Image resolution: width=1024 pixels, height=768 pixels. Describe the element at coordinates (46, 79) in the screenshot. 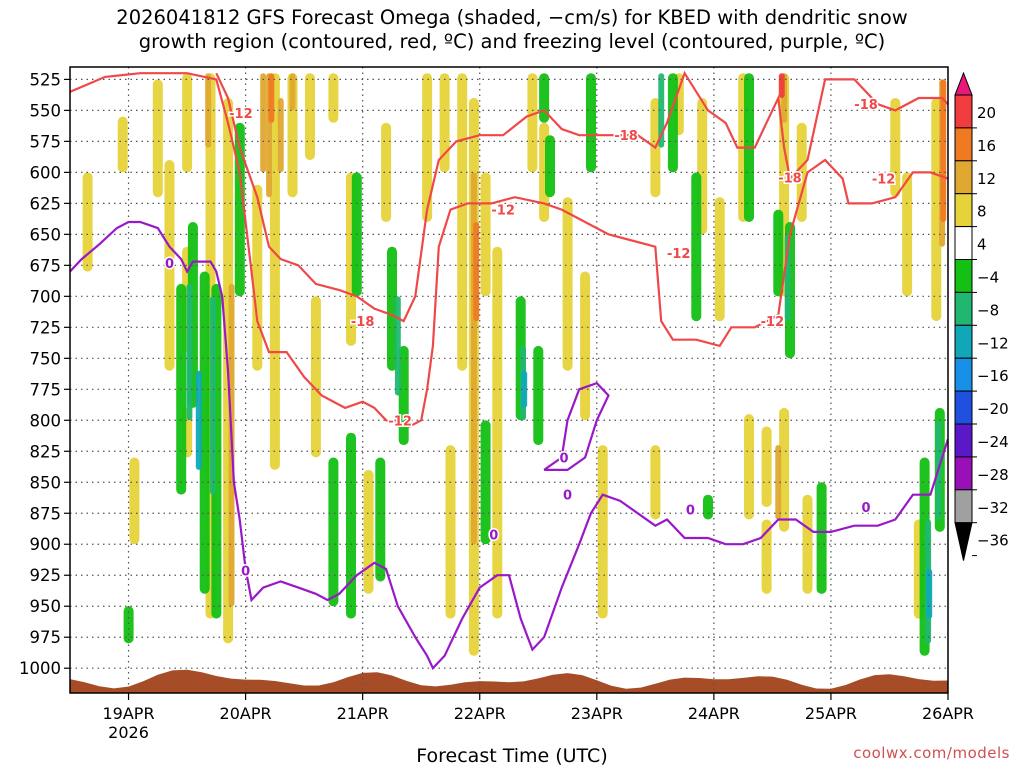

I see `y-tick-label: 525` at that location.